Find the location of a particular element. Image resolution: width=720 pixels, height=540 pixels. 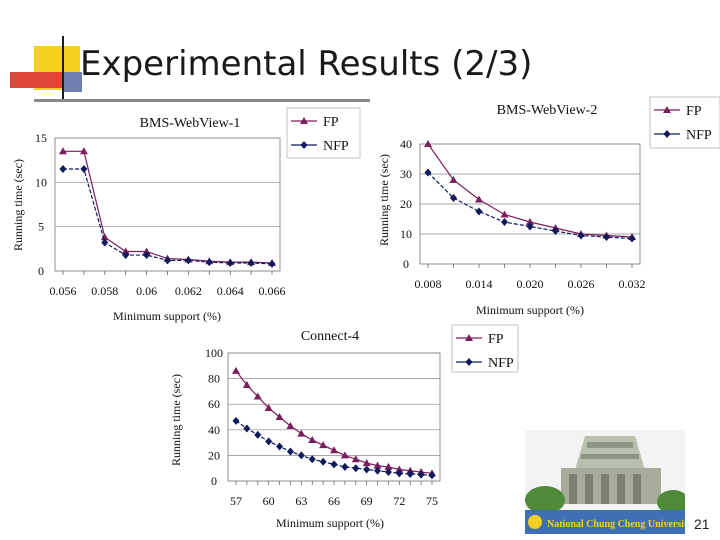

chart2-x-tick-label: 0.032 is located at coordinates (632, 284).